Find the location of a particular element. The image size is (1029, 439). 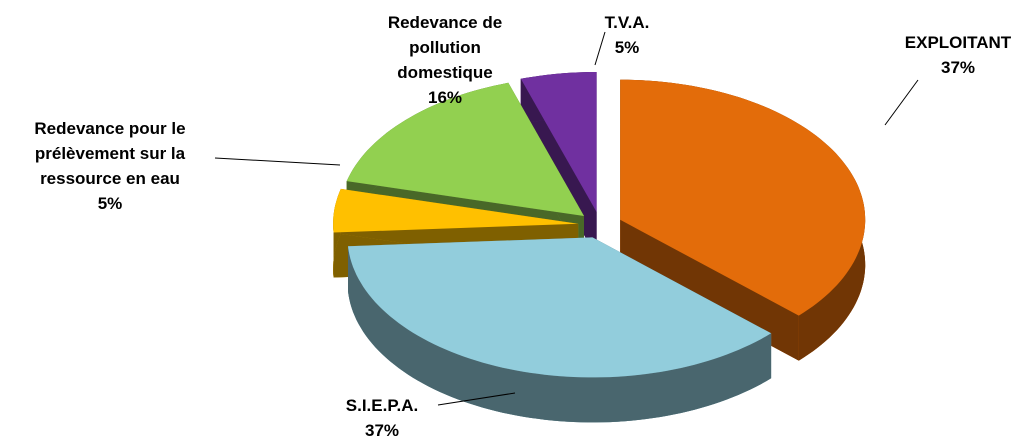

slice-label: S.I.E.P.A. is located at coordinates (382, 405).